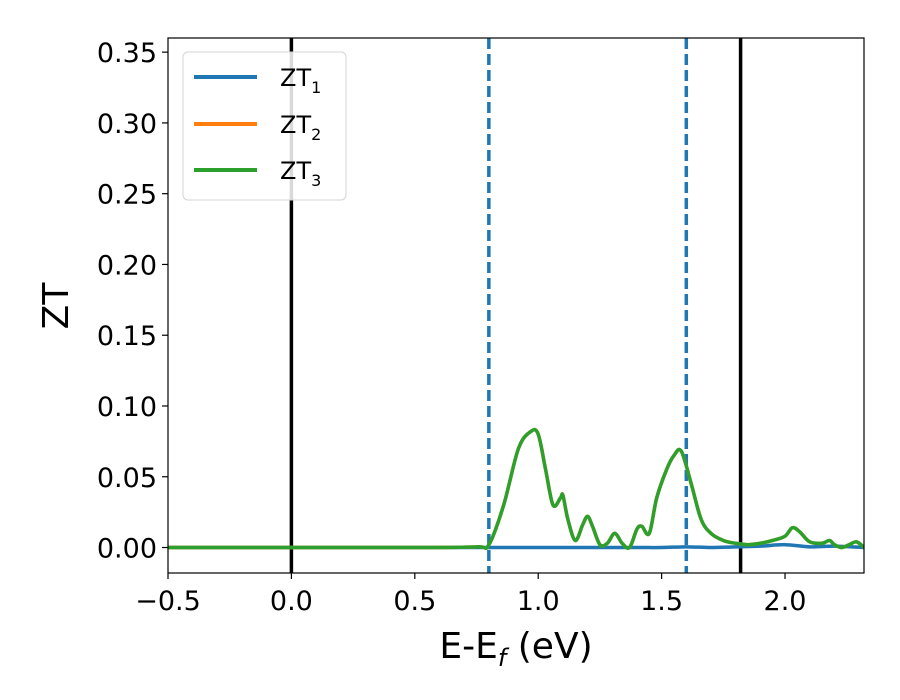 The width and height of the screenshot is (900, 700). I want to click on x-tick-label: 1.0, so click(538, 601).